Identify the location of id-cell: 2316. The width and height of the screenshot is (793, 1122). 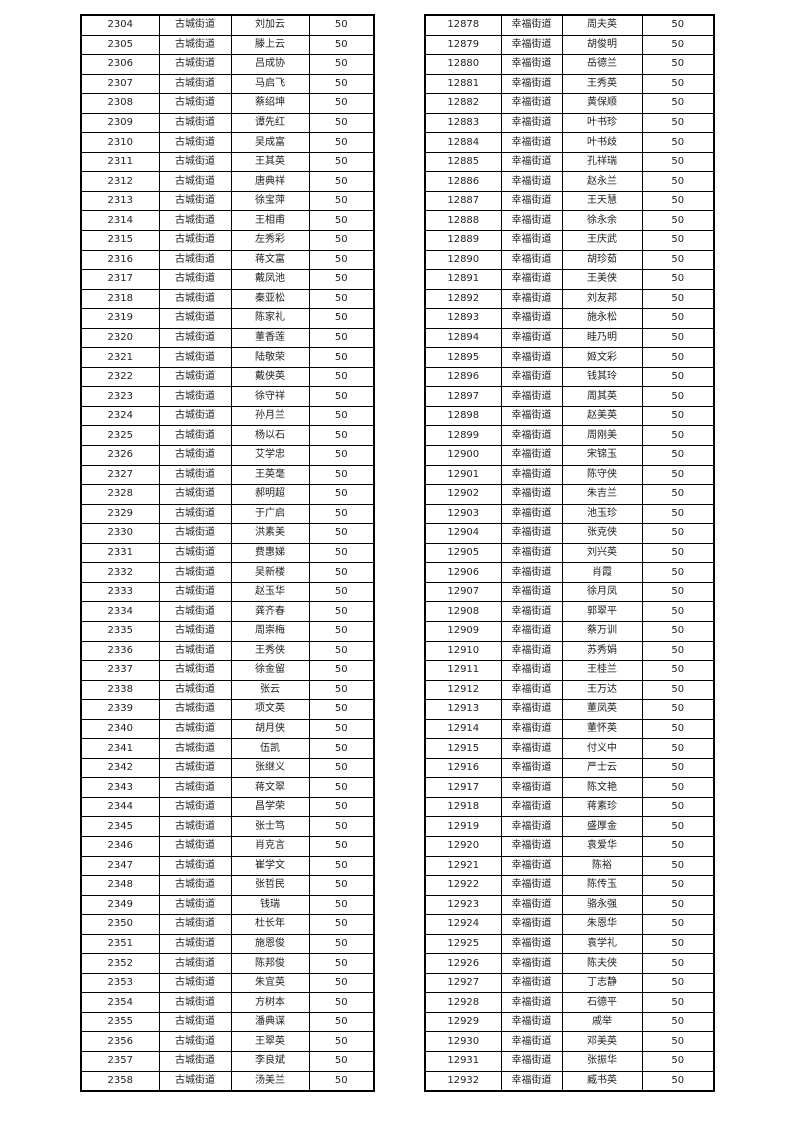
(120, 260).